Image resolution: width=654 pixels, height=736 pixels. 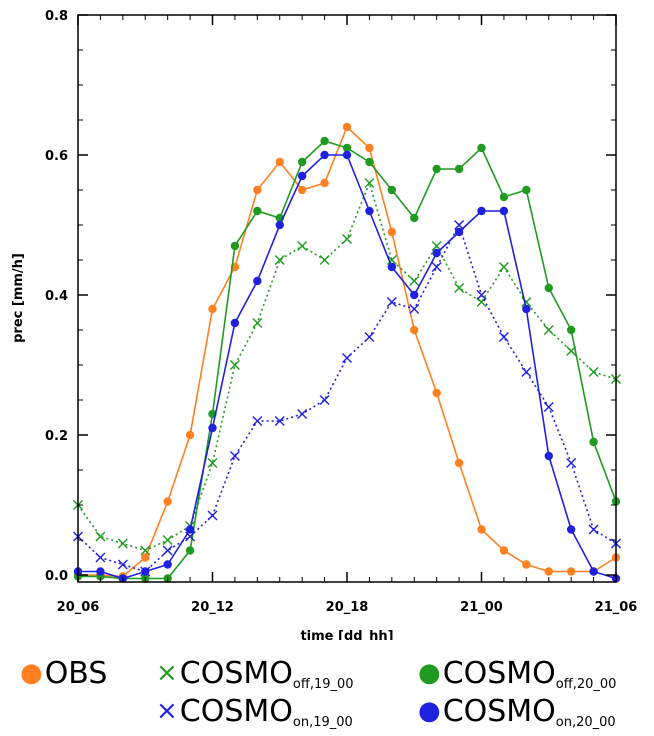 What do you see at coordinates (585, 722) in the screenshot?
I see `legend-sub-on-20: on,20_00` at bounding box center [585, 722].